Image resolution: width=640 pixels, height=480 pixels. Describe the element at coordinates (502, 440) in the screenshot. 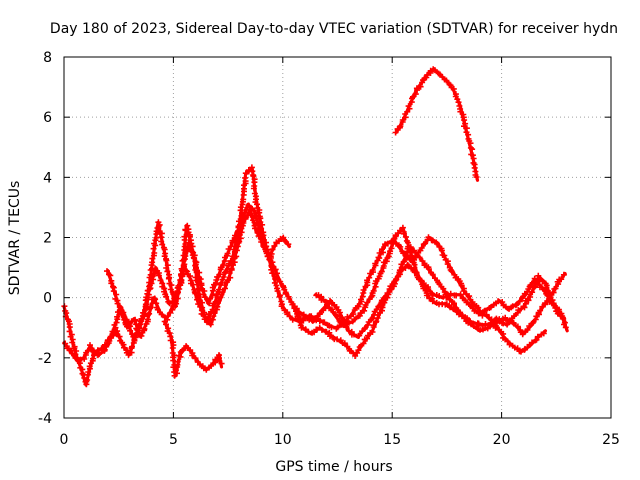

I see `x-tick-label: 20` at that location.